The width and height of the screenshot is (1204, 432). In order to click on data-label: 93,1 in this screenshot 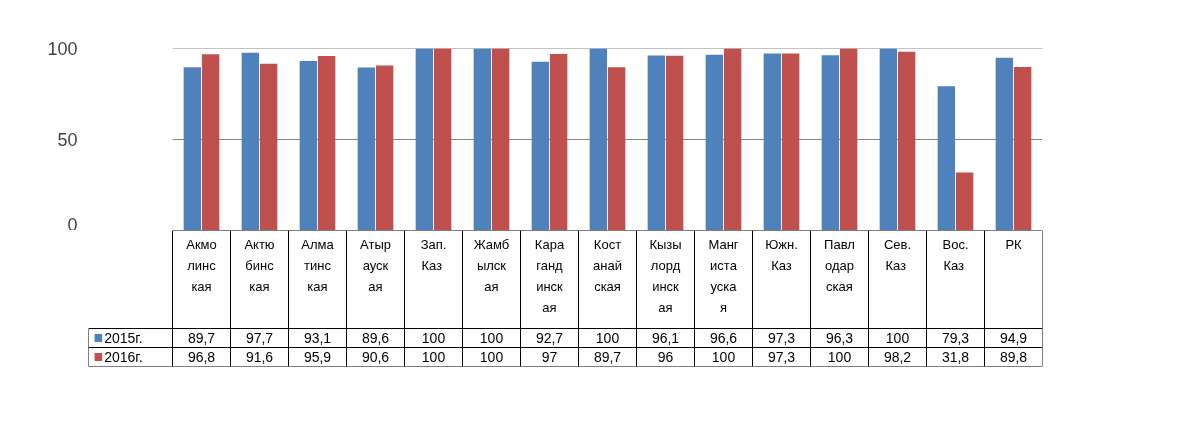, I will do `click(317, 338)`.